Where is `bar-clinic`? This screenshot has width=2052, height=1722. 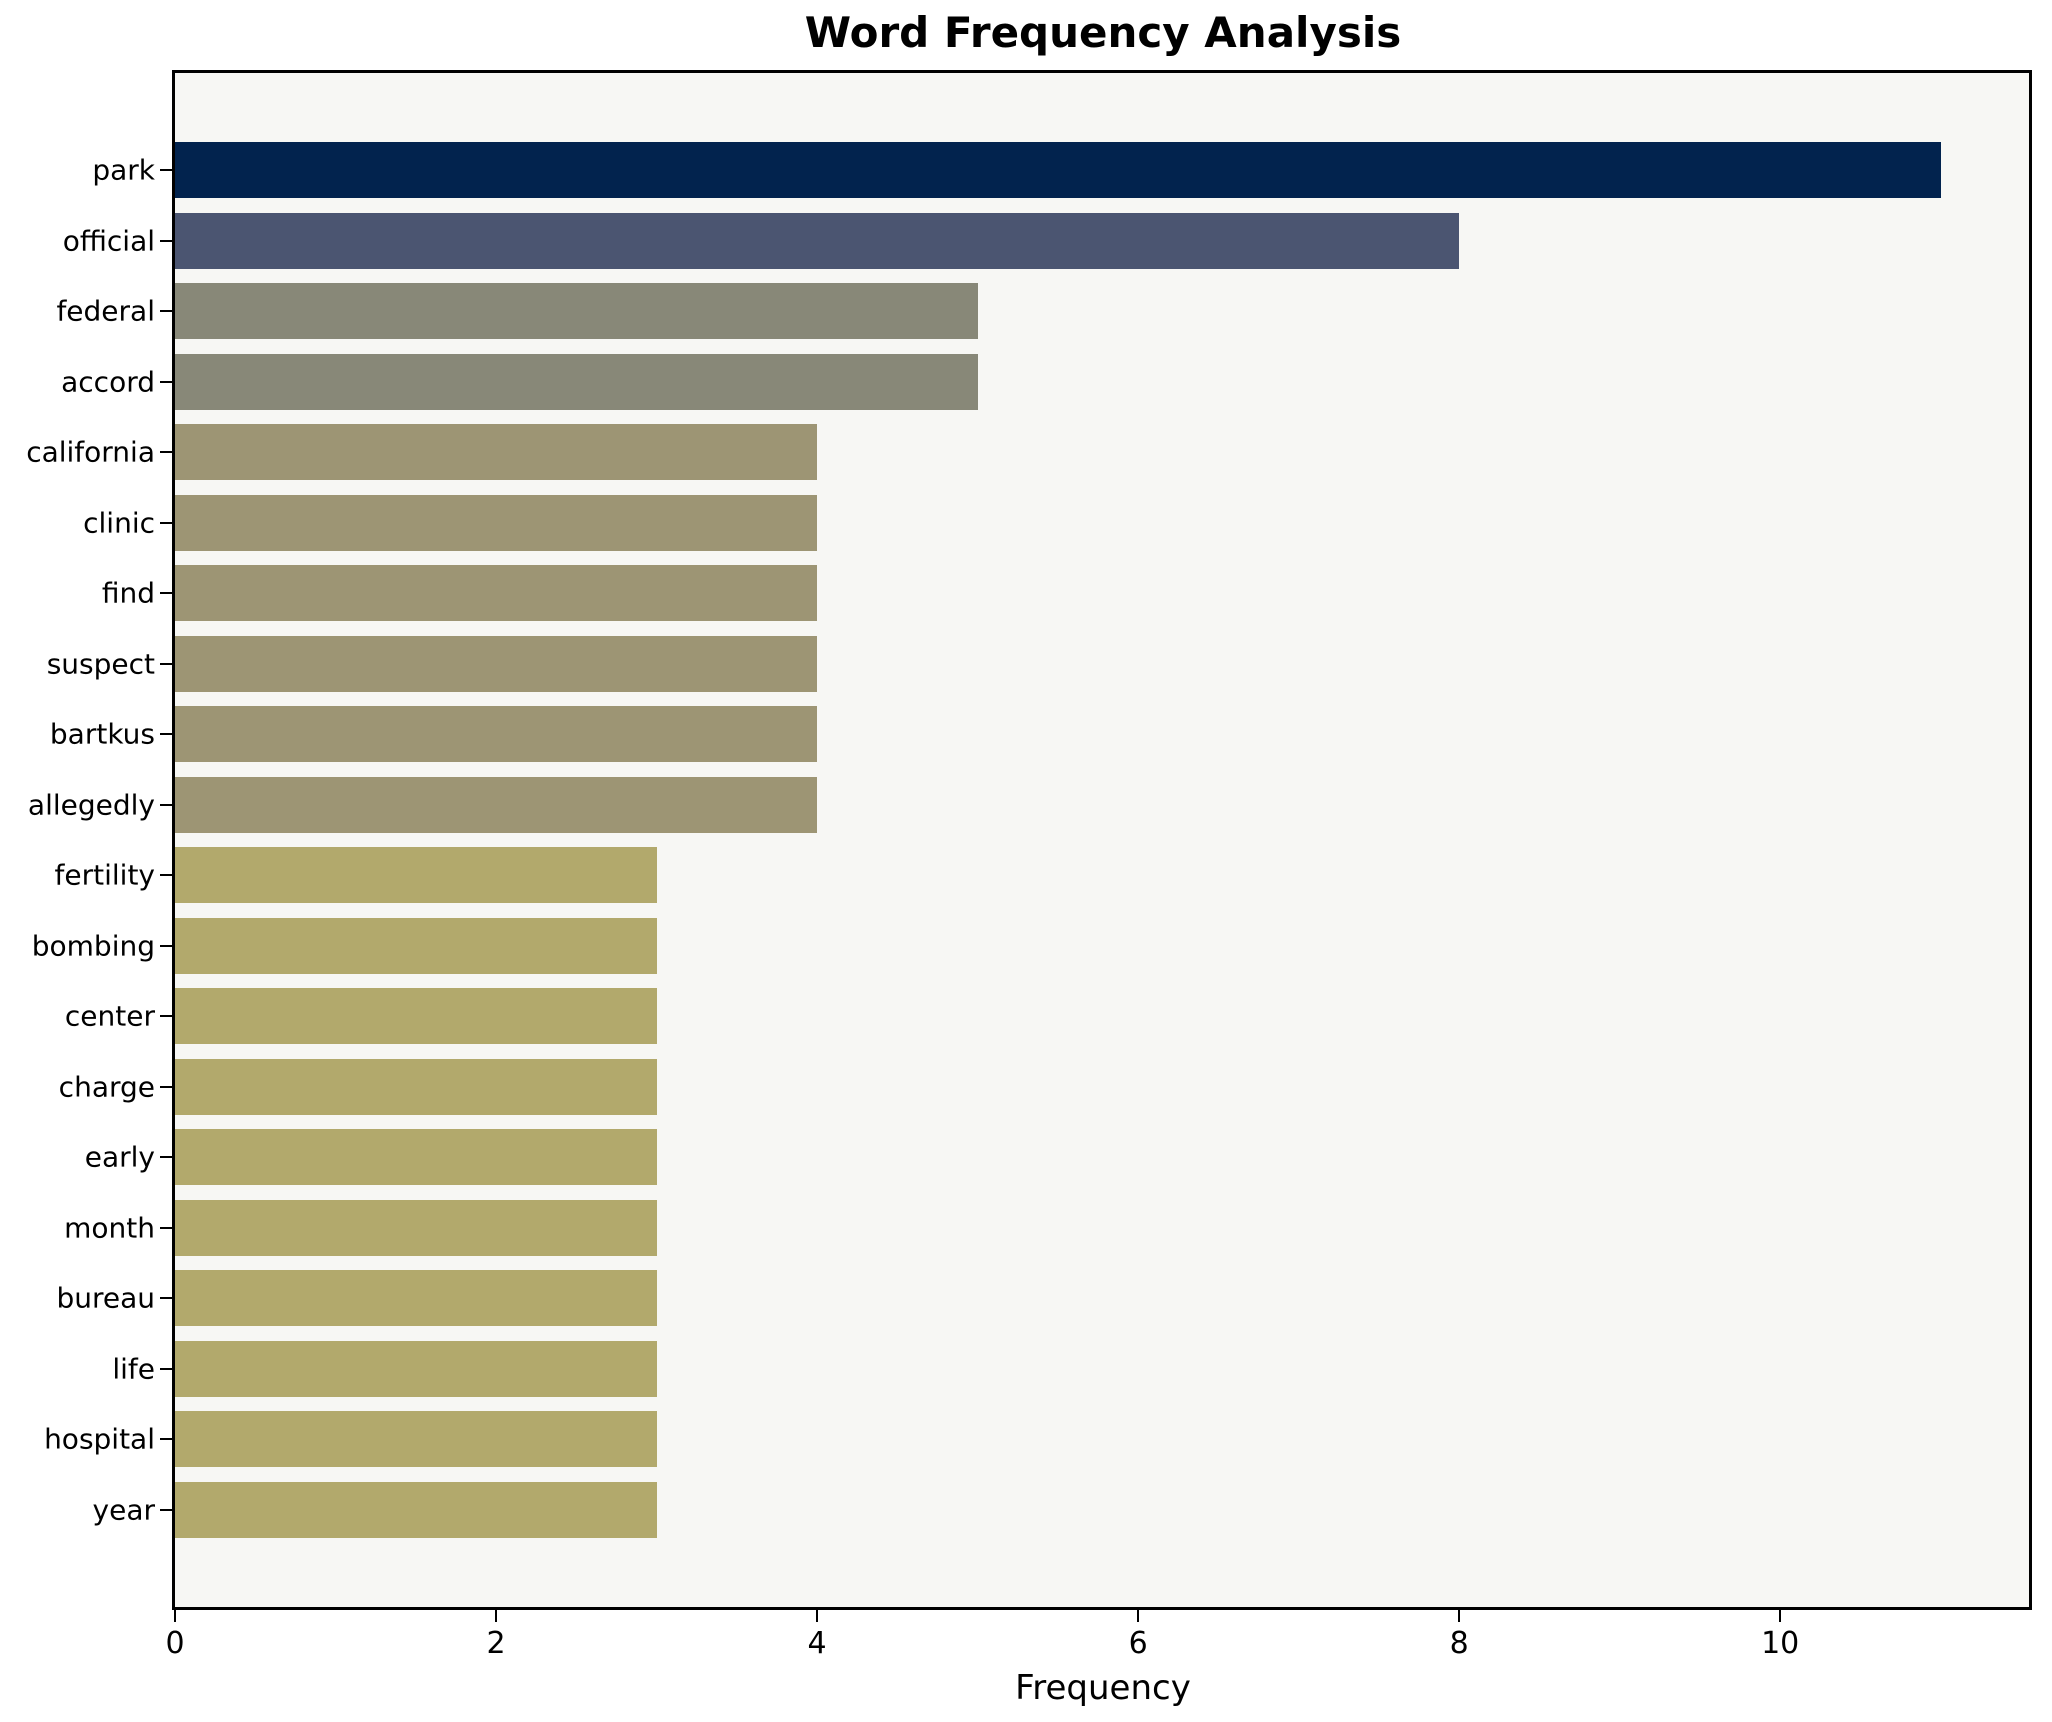 bar-clinic is located at coordinates (496, 522).